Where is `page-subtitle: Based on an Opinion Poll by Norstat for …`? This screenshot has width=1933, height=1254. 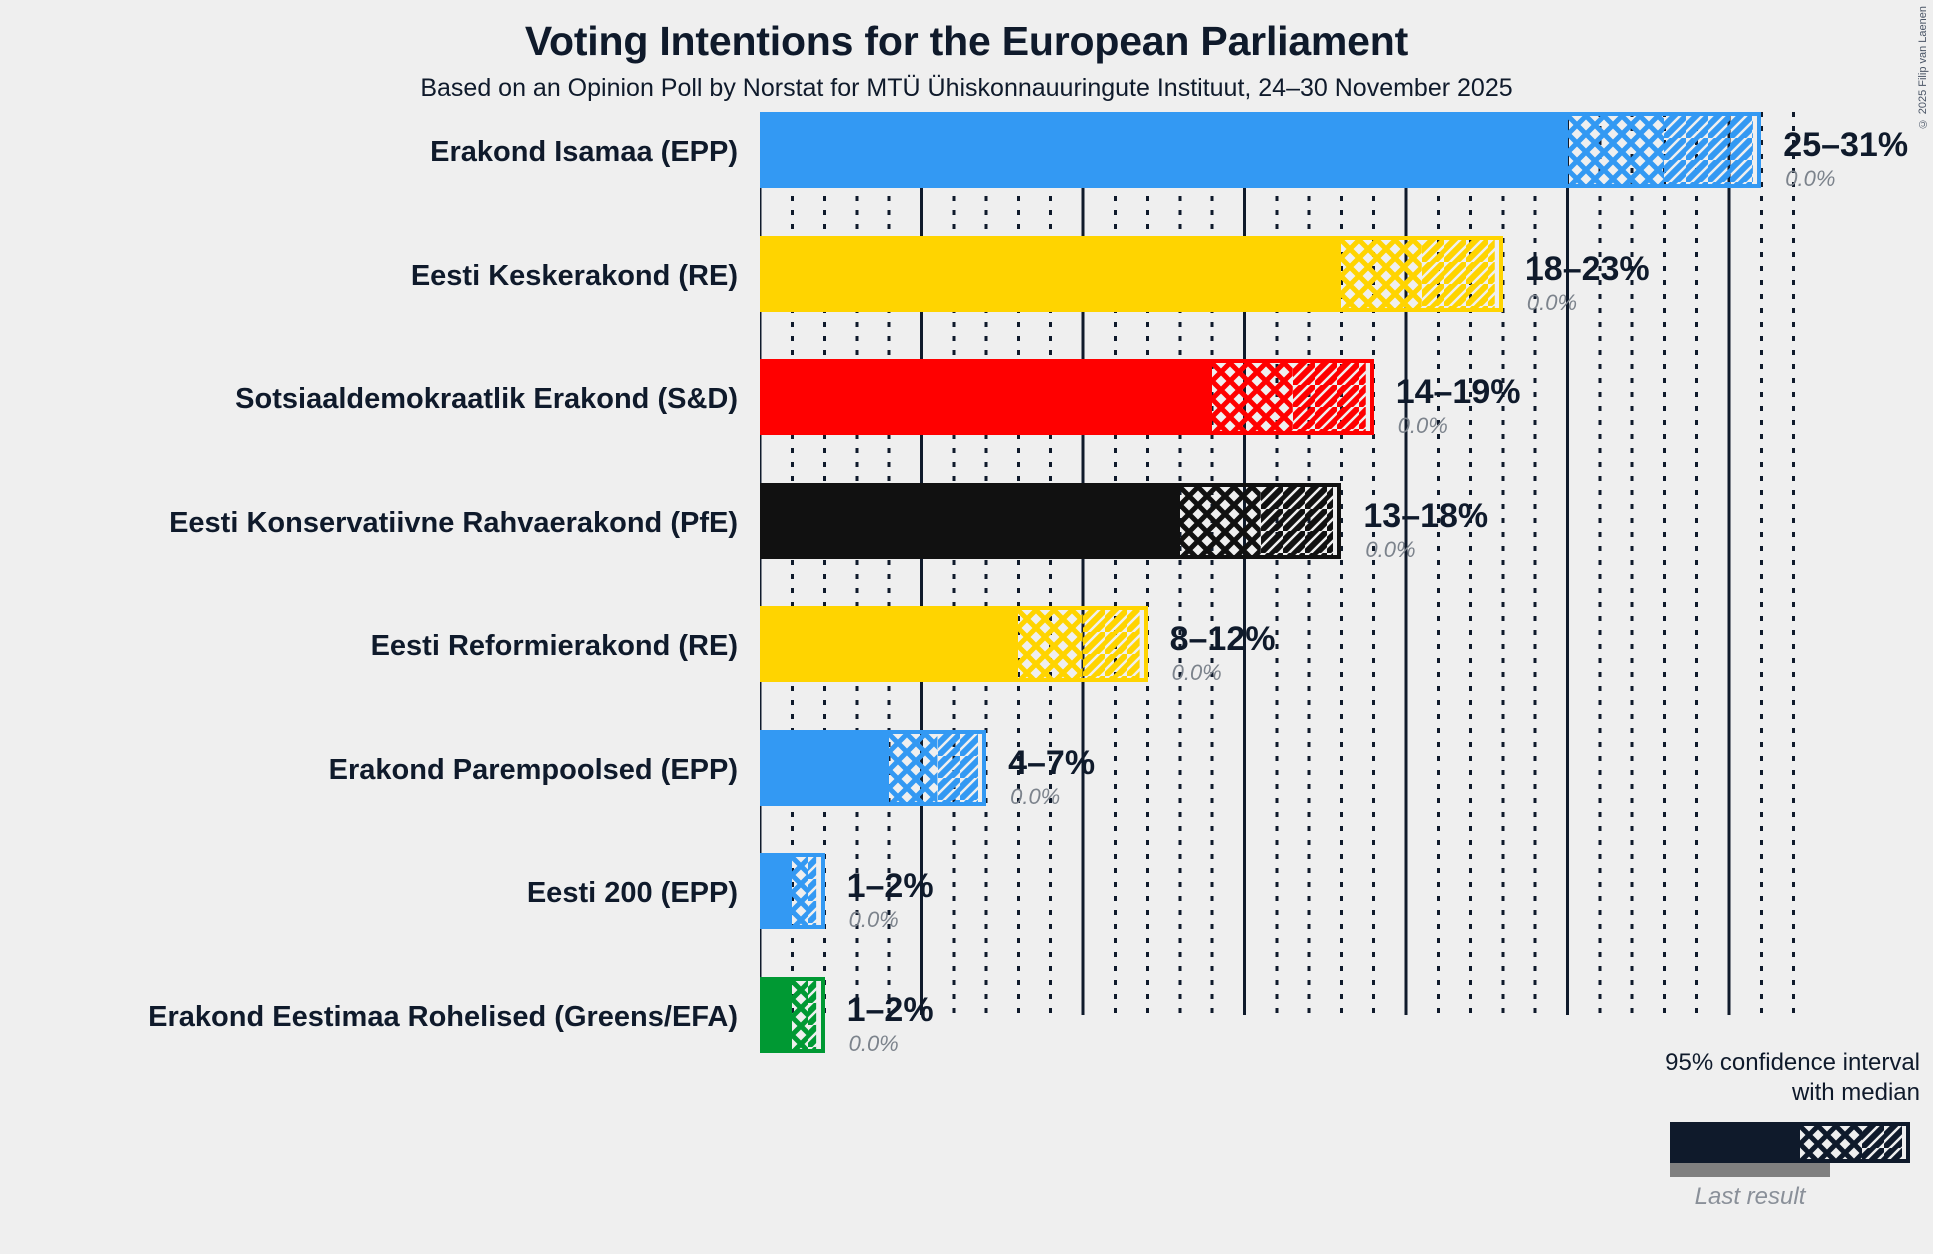 page-subtitle: Based on an Opinion Poll by Norstat for … is located at coordinates (966, 88).